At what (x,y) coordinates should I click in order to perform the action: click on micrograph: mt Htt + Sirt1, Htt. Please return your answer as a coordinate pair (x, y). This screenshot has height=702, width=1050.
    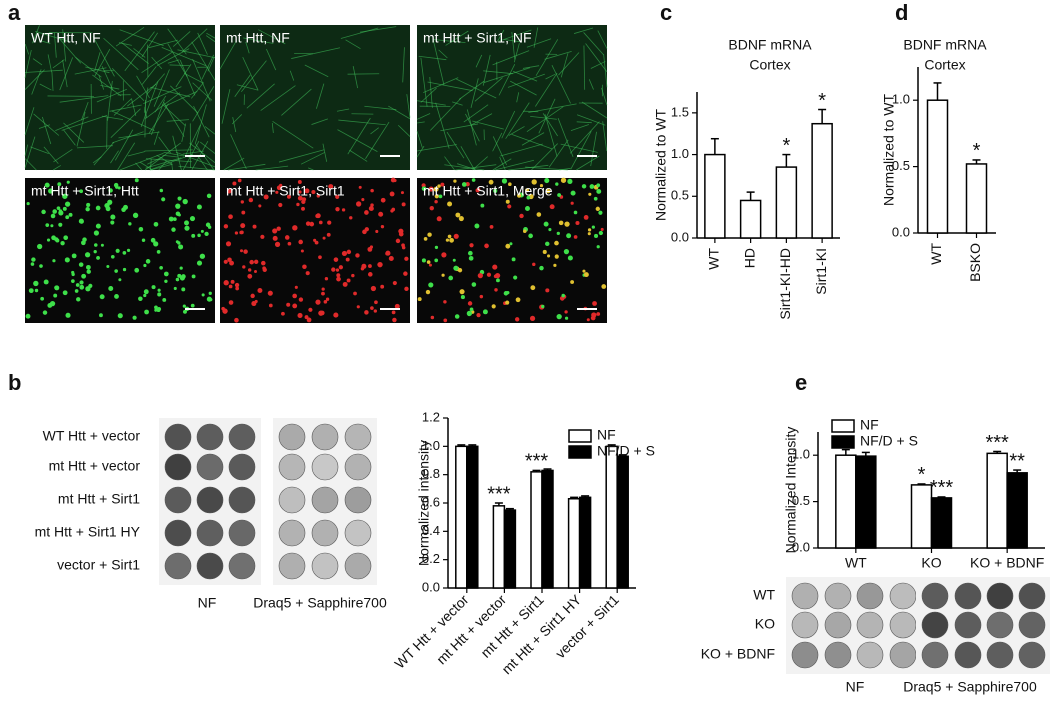
    Looking at the image, I should click on (120, 250).